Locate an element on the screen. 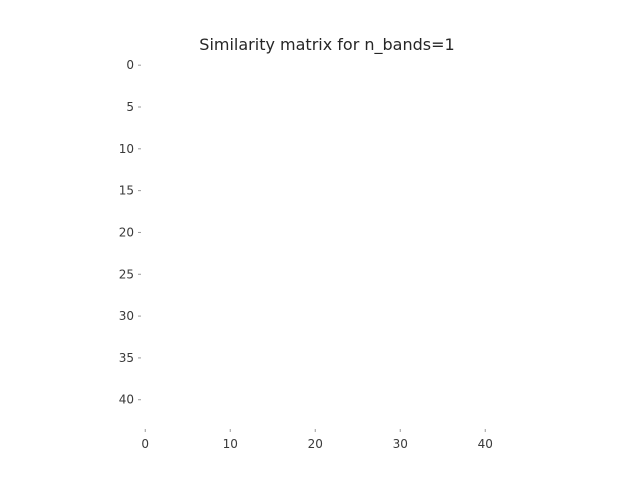 This screenshot has width=640, height=480. y-axis: 0 5 10 15 20 25 30 35 40 is located at coordinates (130, 232).